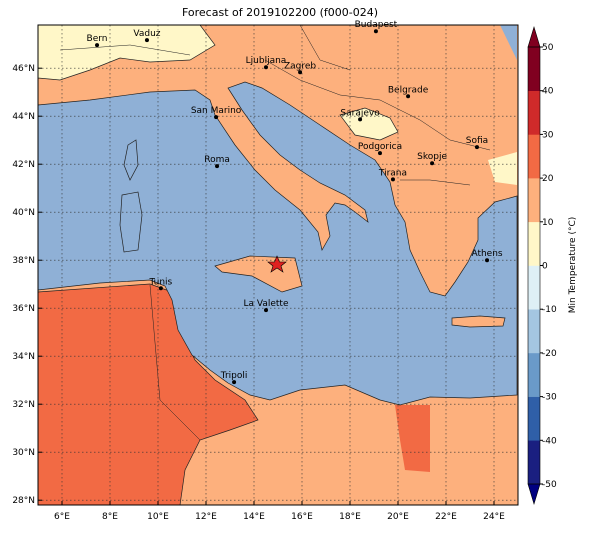 The width and height of the screenshot is (592, 533). I want to click on colorbar-label: Min Temperature (°C), so click(573, 265).